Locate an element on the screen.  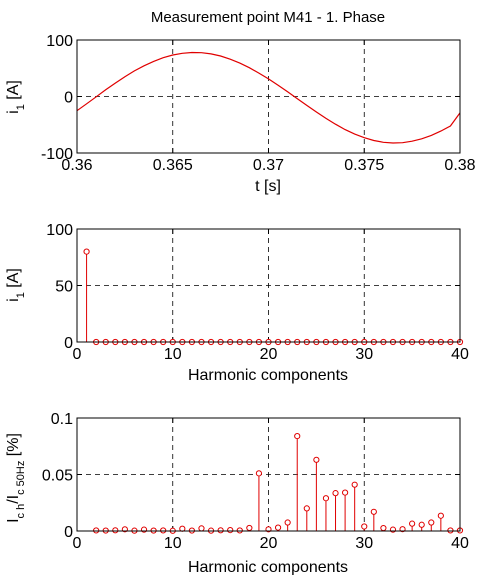
y-tick-label: 0.1 is located at coordinates (62, 419).